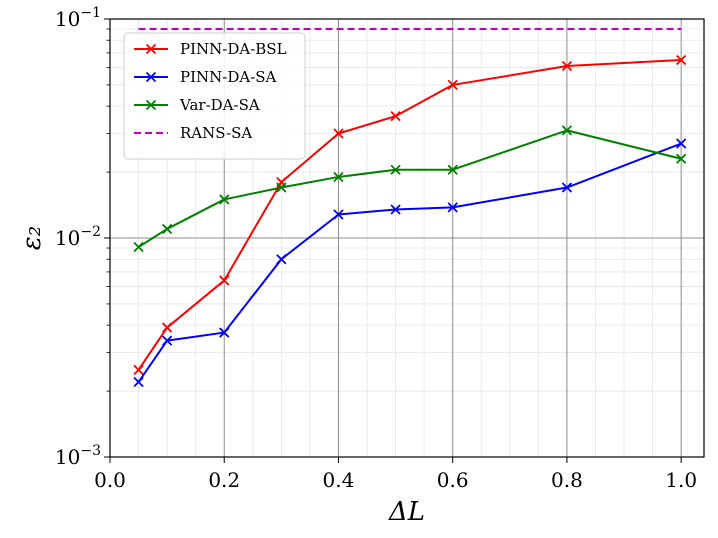  What do you see at coordinates (32, 238) in the screenshot?
I see `y-axis-label: ε₂` at bounding box center [32, 238].